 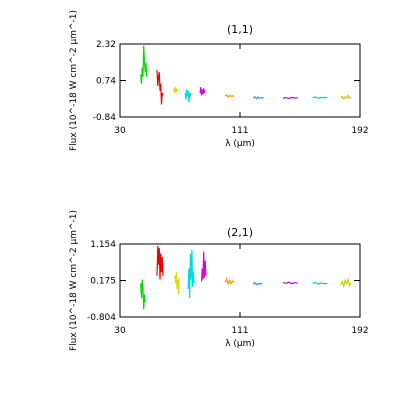 What do you see at coordinates (120, 331) in the screenshot?
I see `panel-2-xtick-label-left: 30` at bounding box center [120, 331].